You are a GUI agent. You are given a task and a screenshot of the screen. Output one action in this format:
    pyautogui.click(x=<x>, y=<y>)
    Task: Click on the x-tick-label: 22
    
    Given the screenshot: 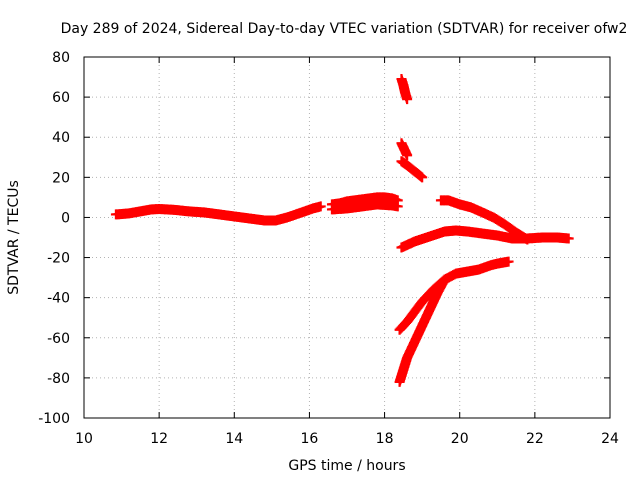 What is the action you would take?
    pyautogui.click(x=535, y=439)
    